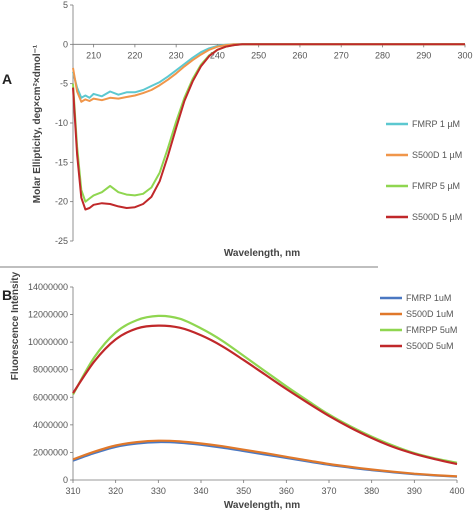 The height and width of the screenshot is (516, 474). I want to click on x-tick-label-a: 270, so click(341, 55).